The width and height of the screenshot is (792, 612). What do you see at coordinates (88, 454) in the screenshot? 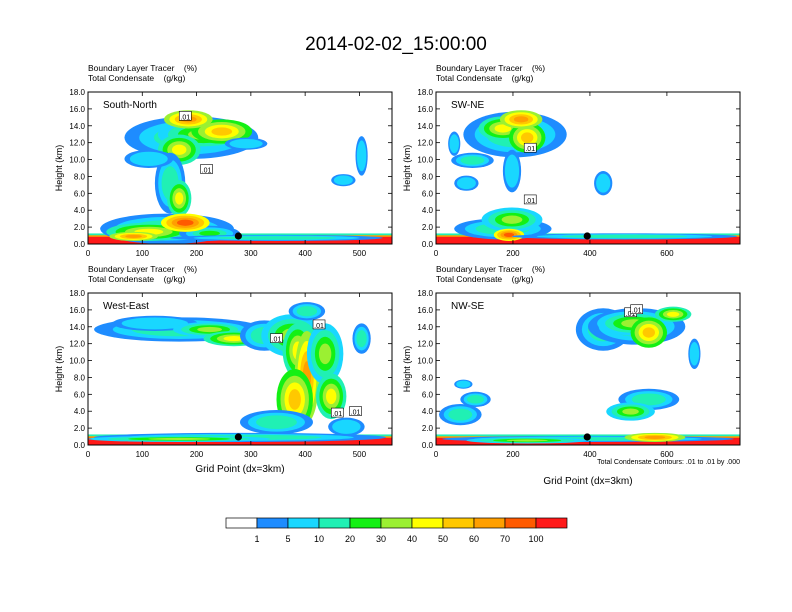
I see `x-tick-label: 0` at bounding box center [88, 454].